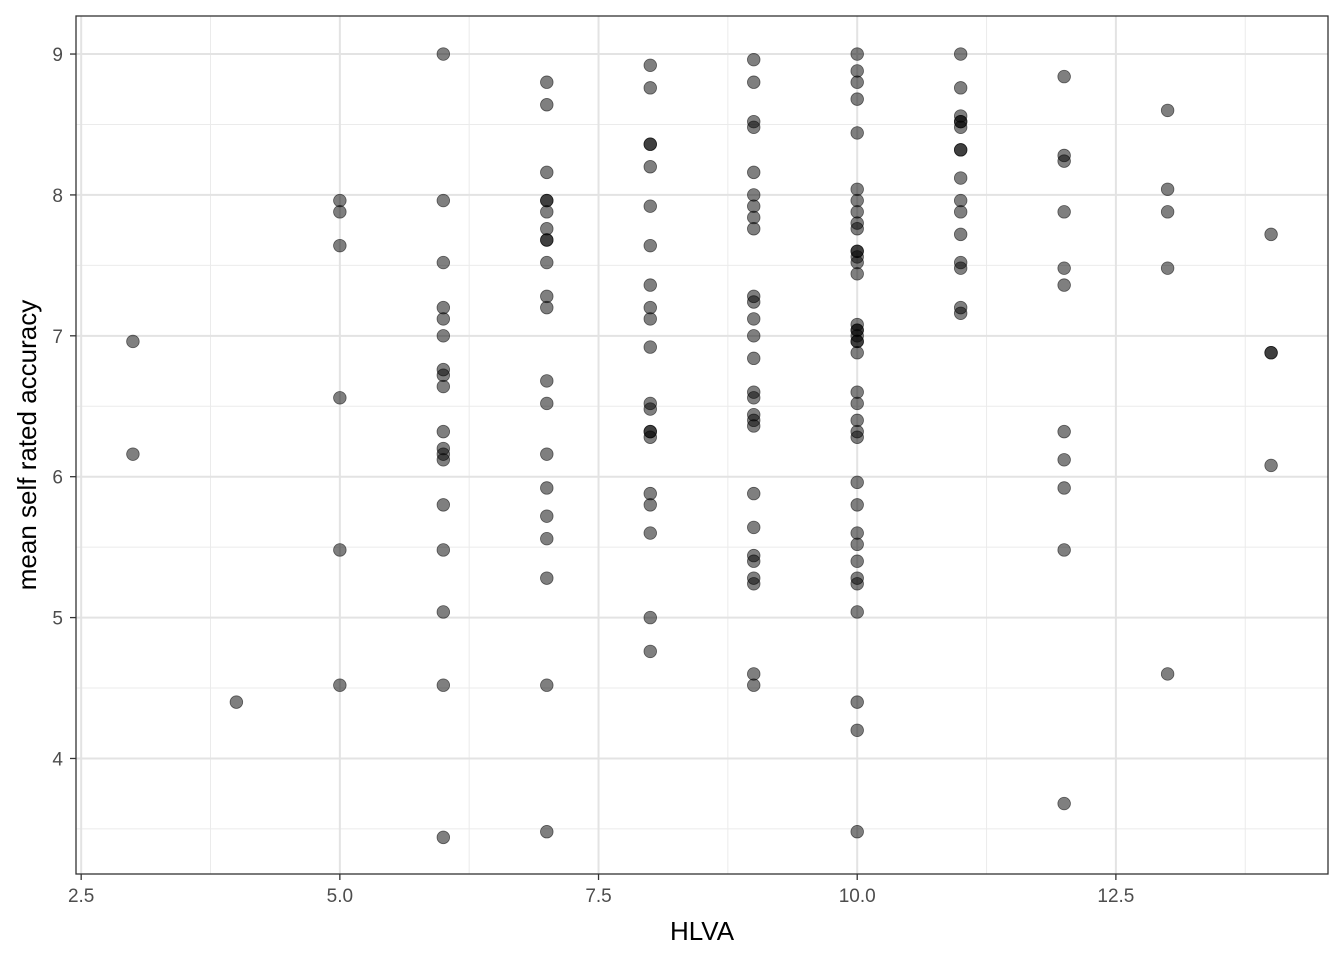 The image size is (1344, 960). Describe the element at coordinates (81, 896) in the screenshot. I see `x-tick-label: 2.5` at that location.